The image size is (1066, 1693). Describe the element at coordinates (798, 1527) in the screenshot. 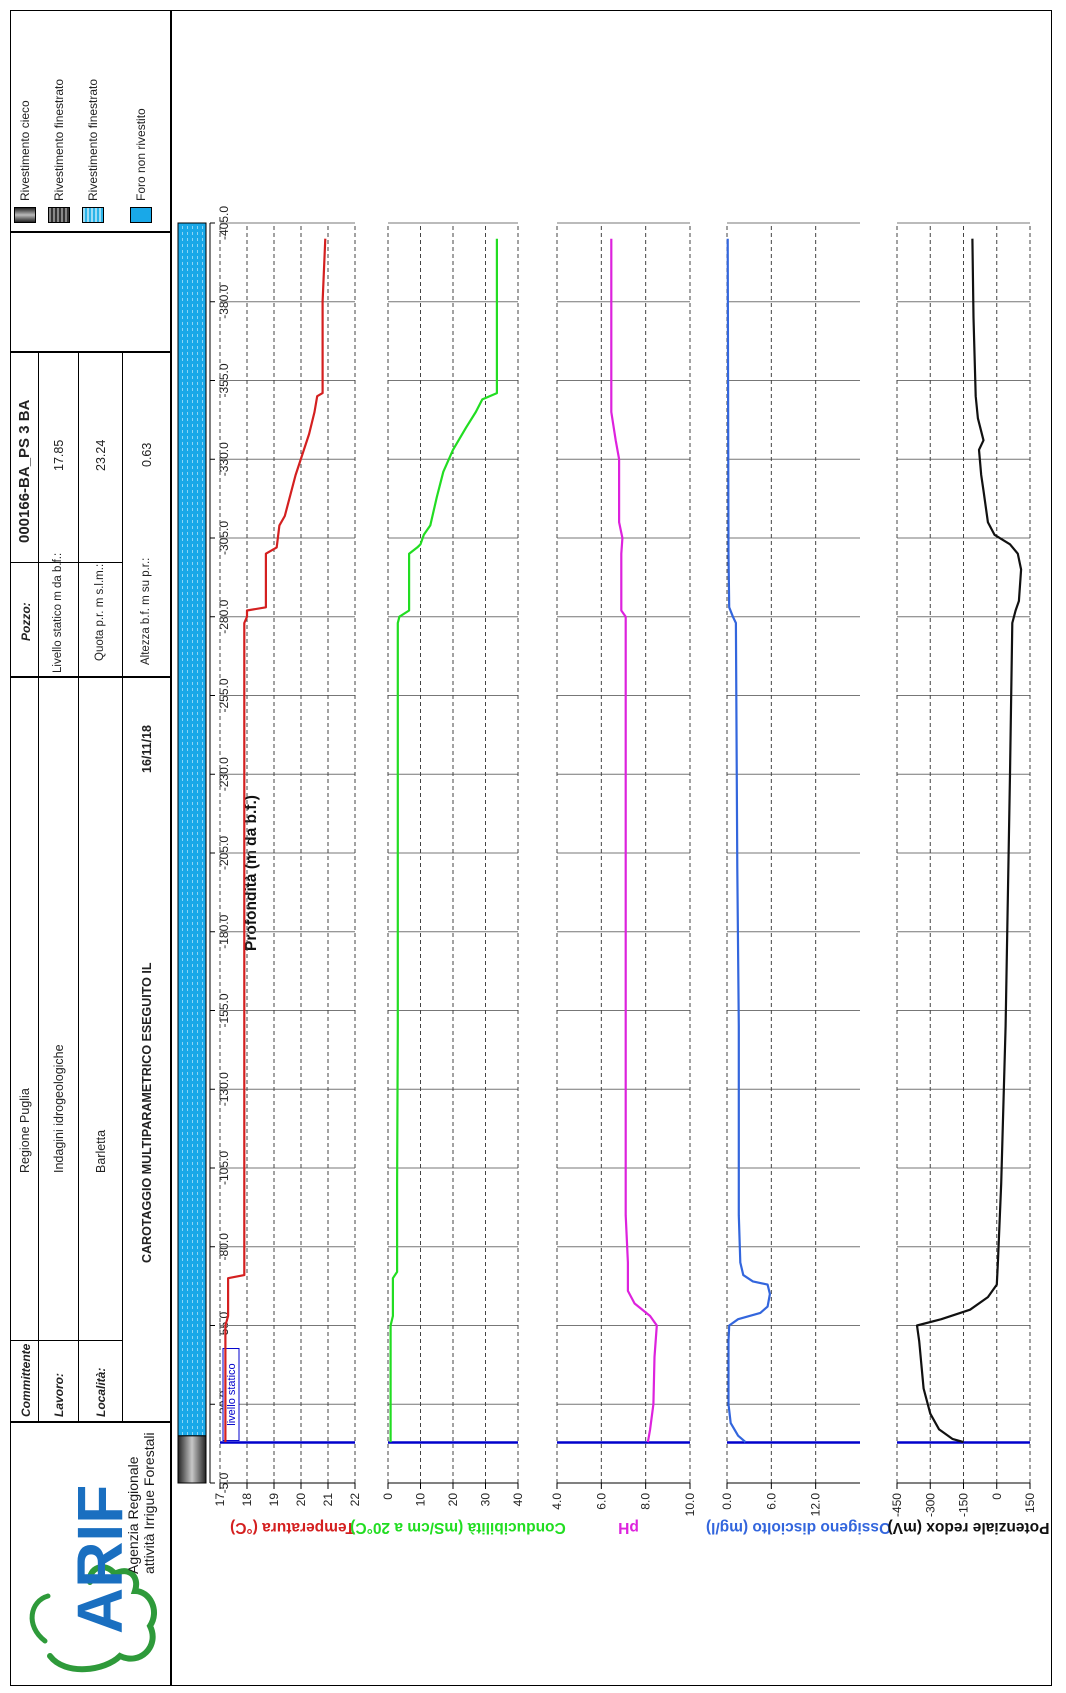

I see `track-title: Ossigeno disciolto (mg/l)` at that location.